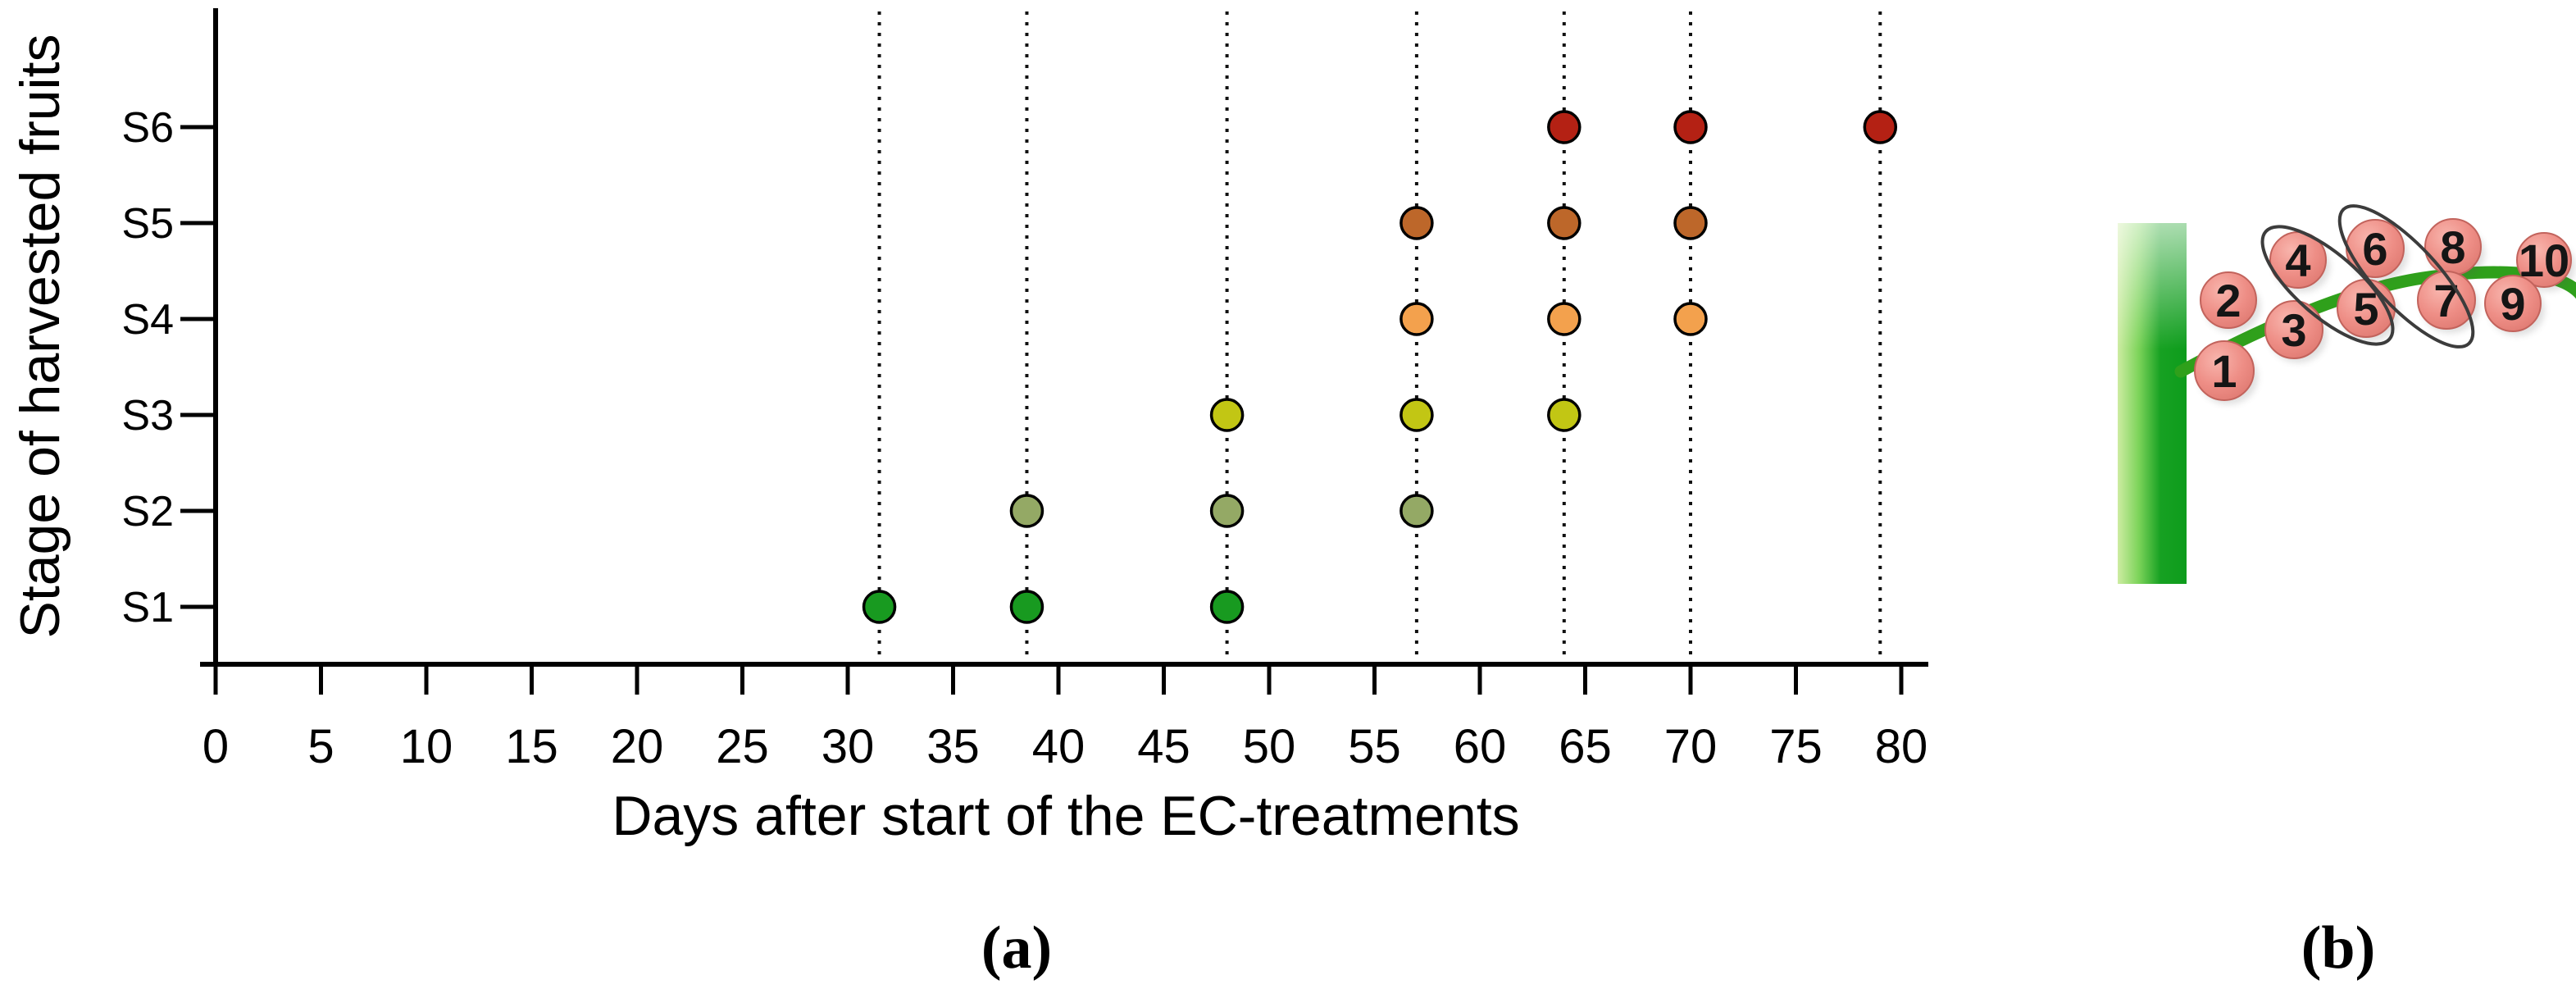 This screenshot has height=989, width=2576. I want to click on fruit-number: 3, so click(2293, 330).